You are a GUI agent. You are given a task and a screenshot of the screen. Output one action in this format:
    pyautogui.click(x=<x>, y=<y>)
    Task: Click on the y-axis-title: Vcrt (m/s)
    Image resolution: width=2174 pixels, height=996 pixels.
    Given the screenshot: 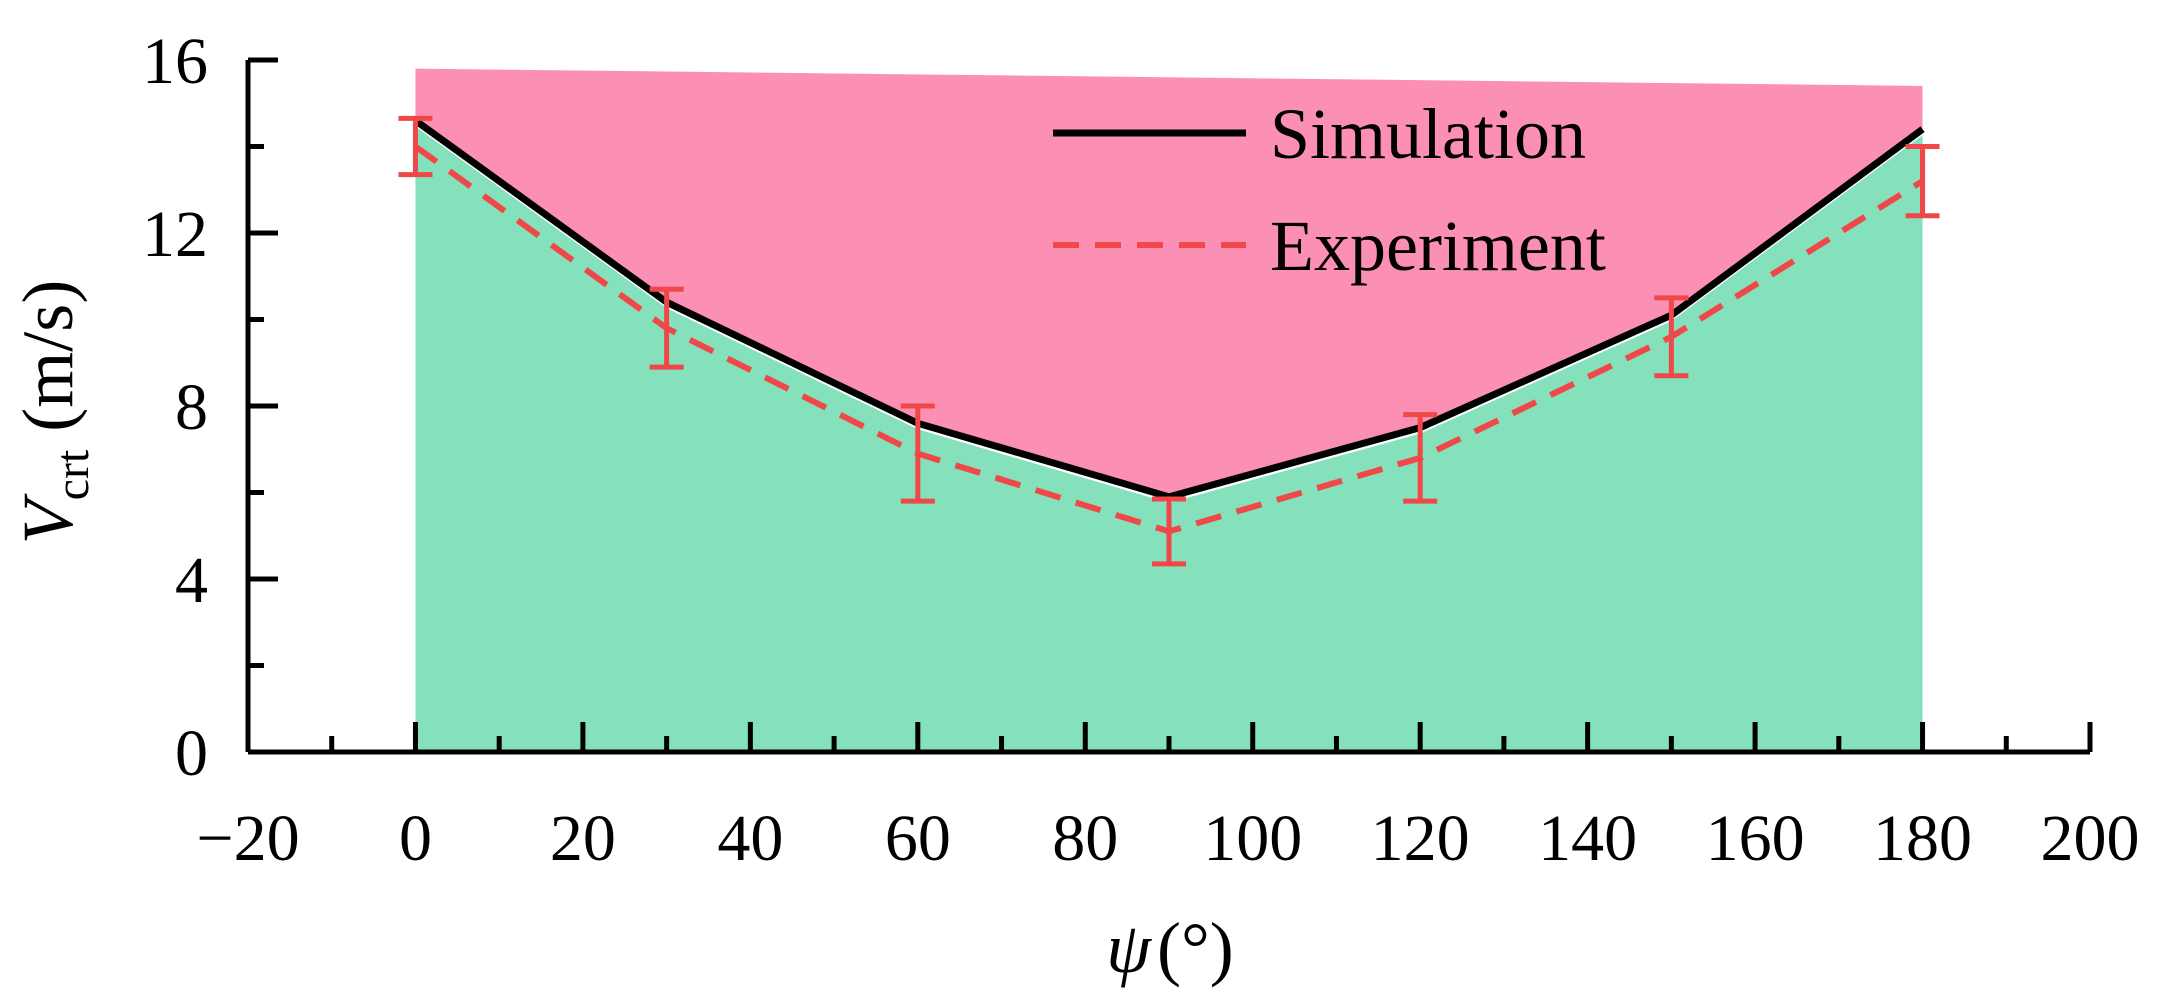 What is the action you would take?
    pyautogui.click(x=53, y=412)
    